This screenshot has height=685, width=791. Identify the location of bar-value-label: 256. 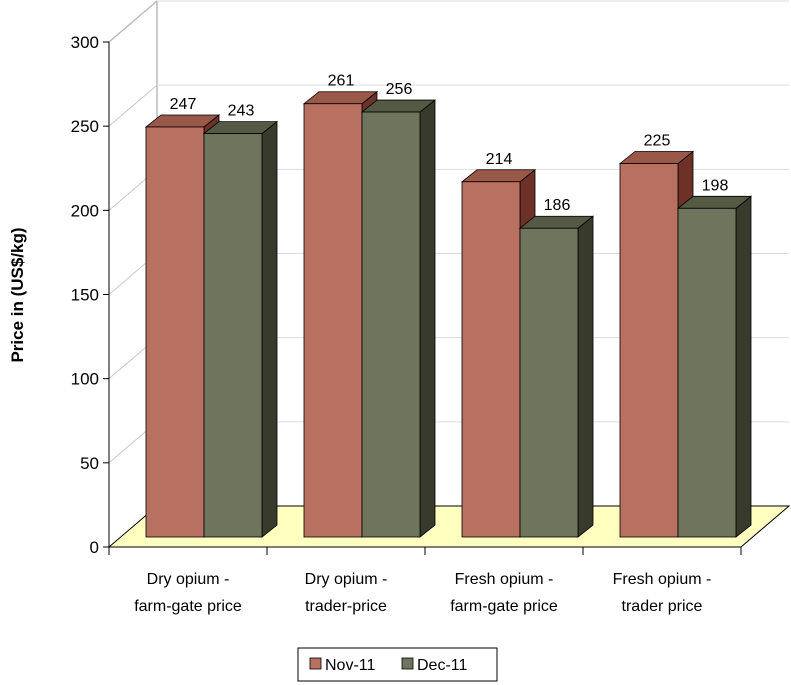
(399, 89).